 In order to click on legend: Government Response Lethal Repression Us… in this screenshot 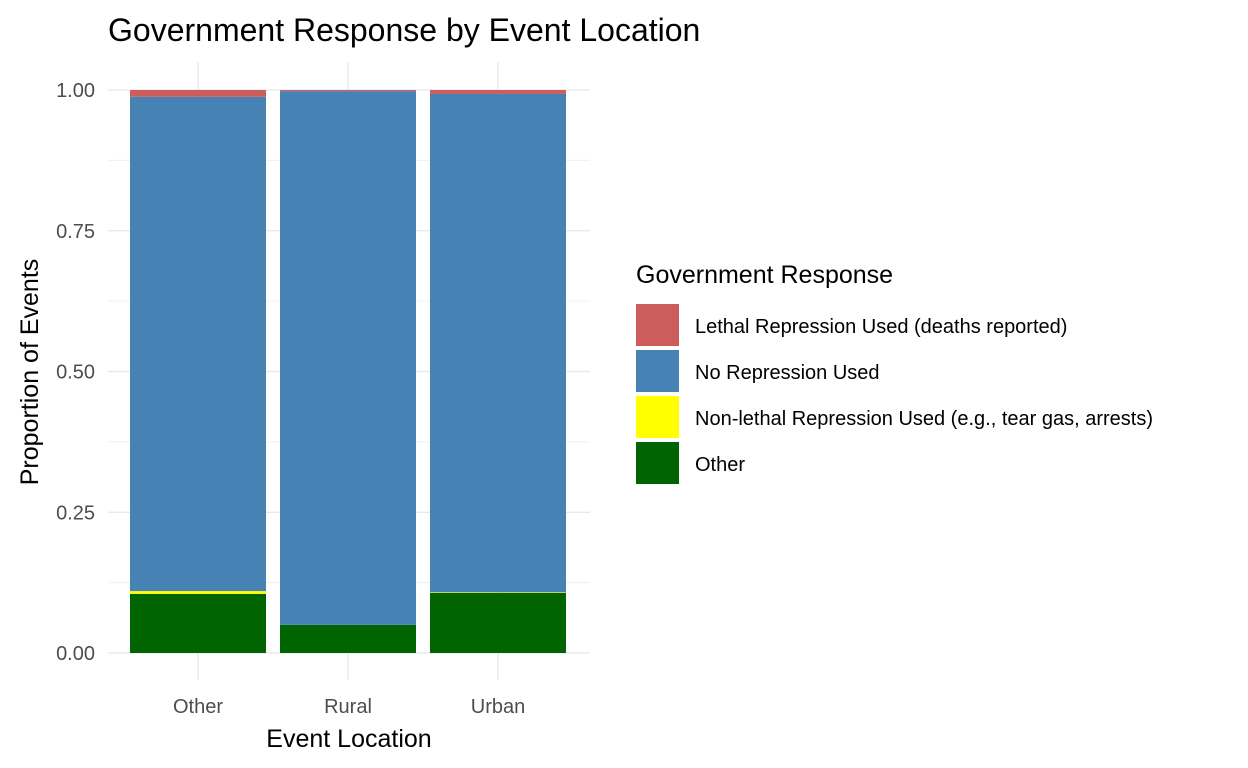, I will do `click(894, 372)`.